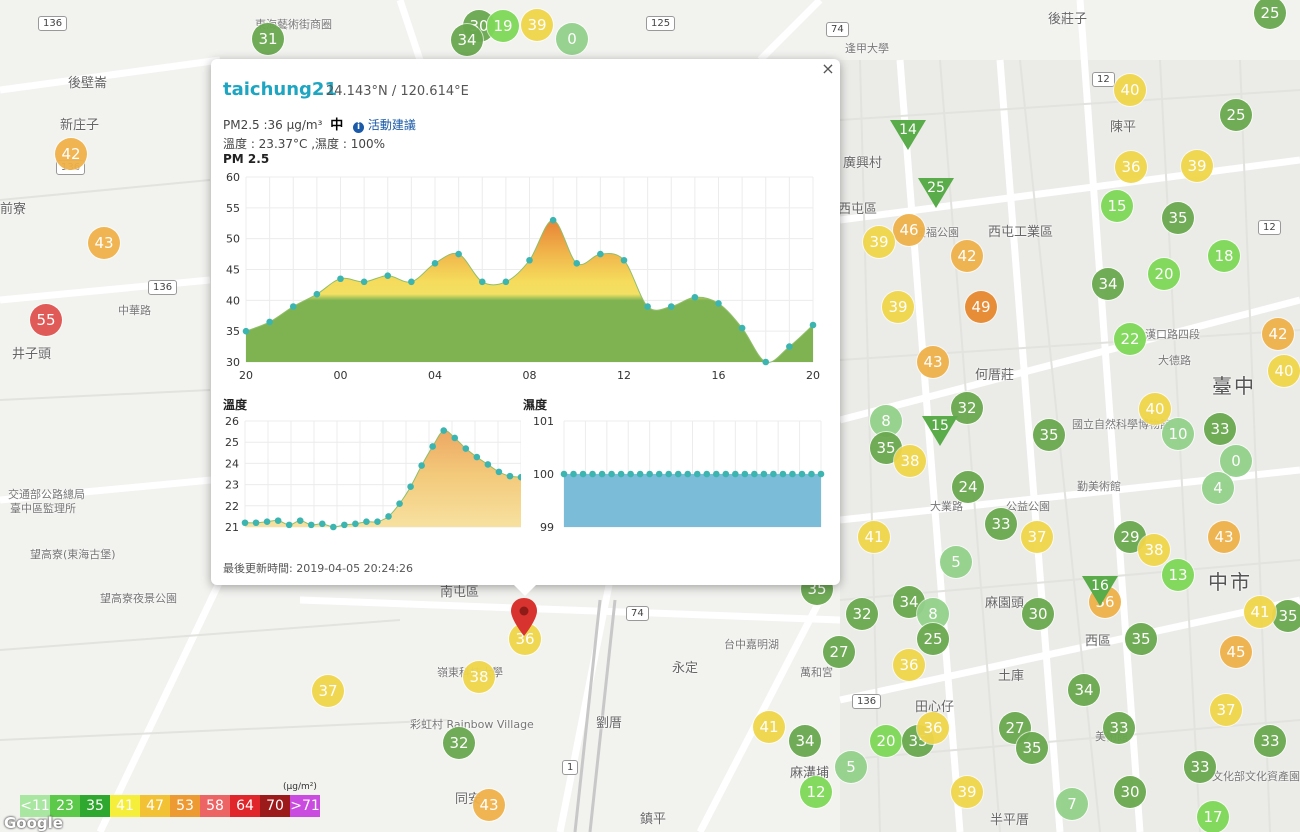 The width and height of the screenshot is (1300, 832). Describe the element at coordinates (1100, 591) in the screenshot. I see `sensor-triangle-marker: 16` at that location.